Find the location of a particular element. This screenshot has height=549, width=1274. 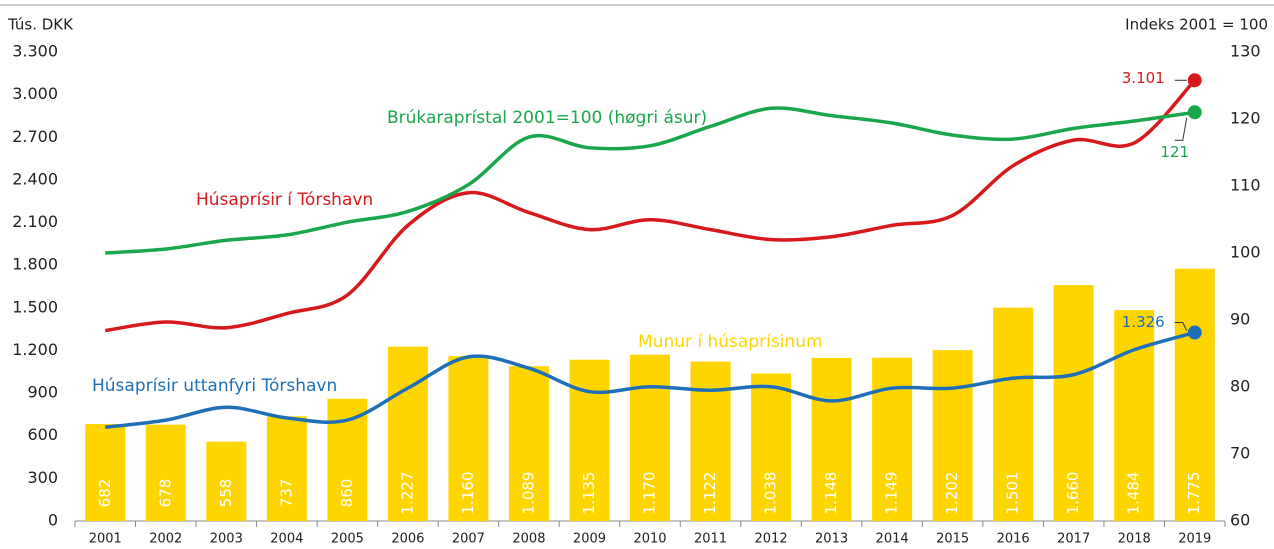

y-tick-label: 2.400 is located at coordinates (35, 178).